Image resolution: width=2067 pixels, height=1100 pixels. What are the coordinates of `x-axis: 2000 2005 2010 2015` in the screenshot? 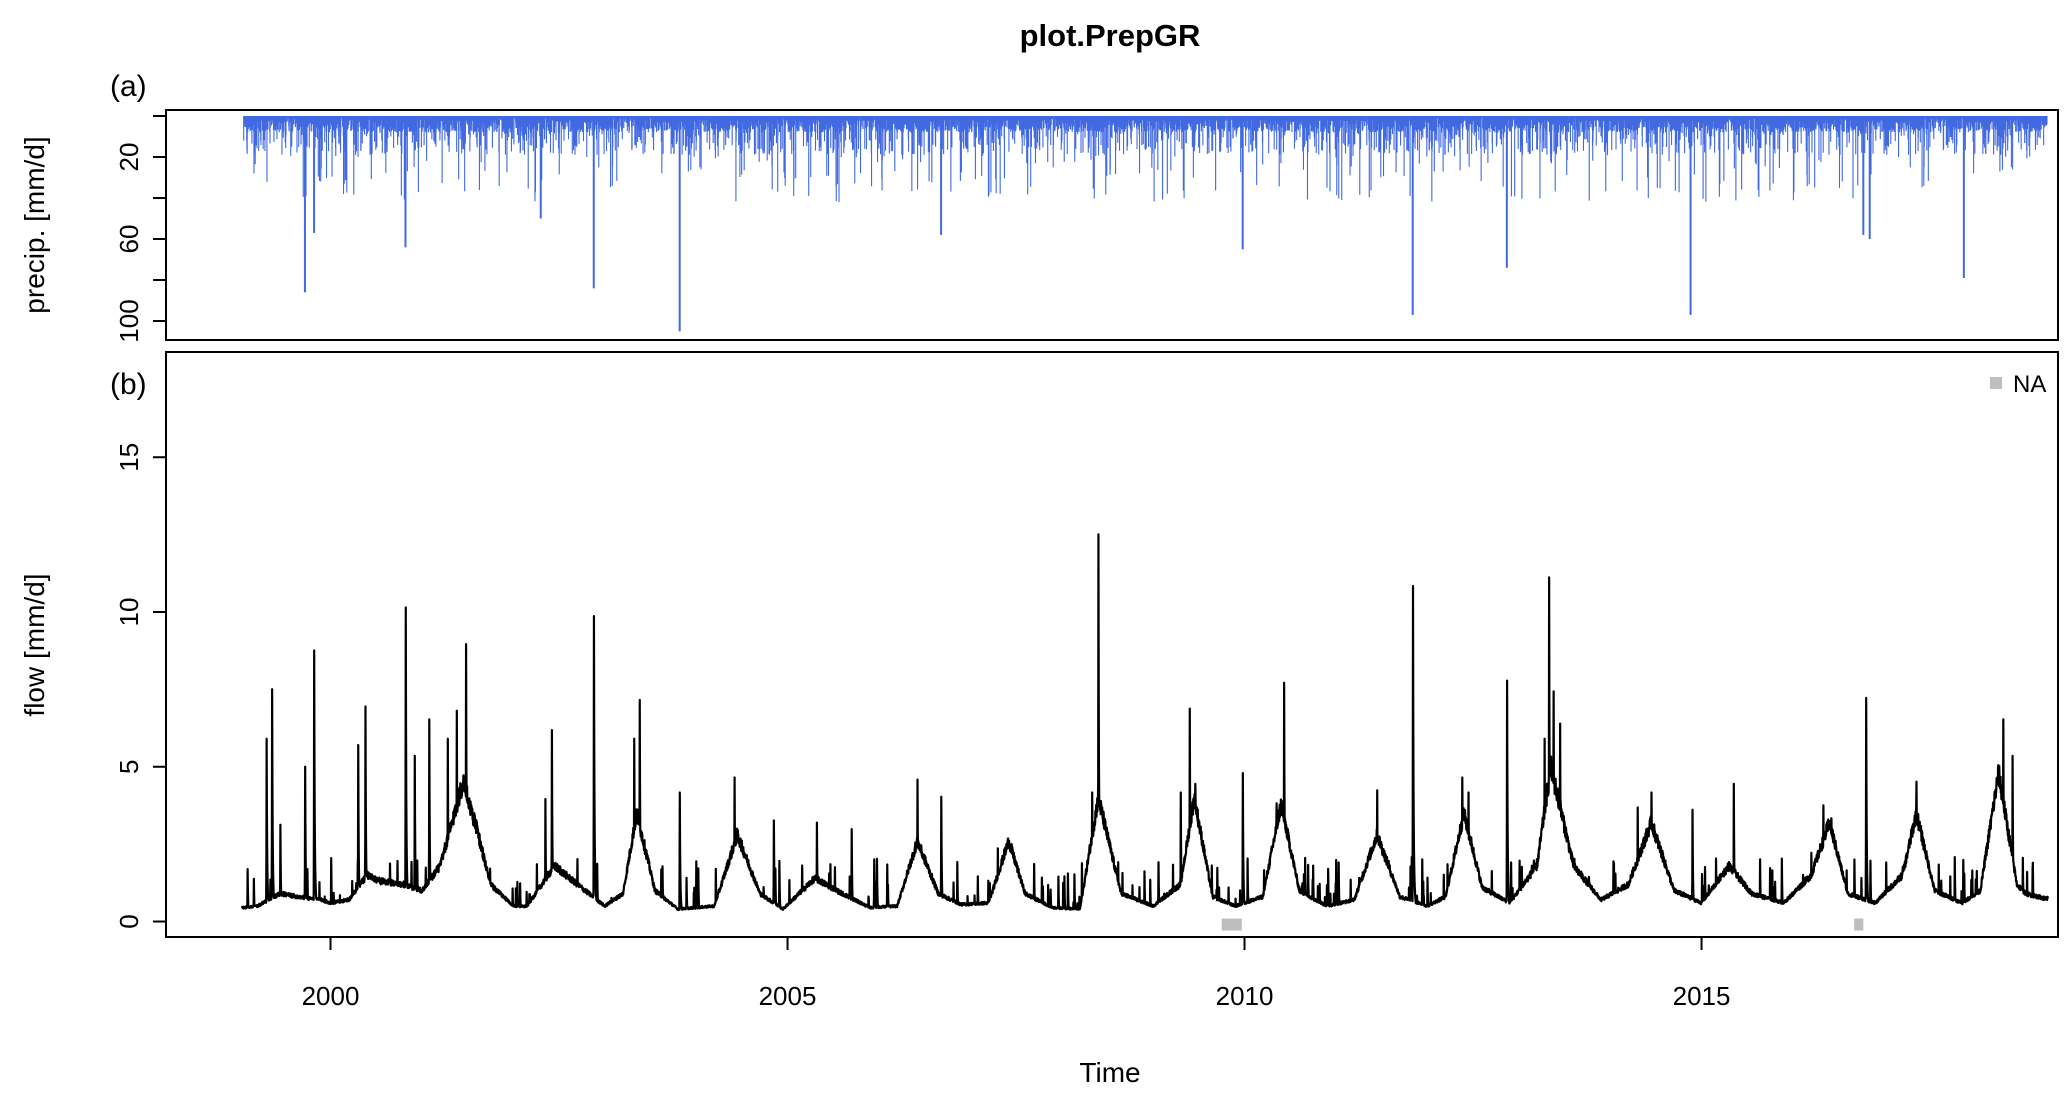 It's located at (1016, 973).